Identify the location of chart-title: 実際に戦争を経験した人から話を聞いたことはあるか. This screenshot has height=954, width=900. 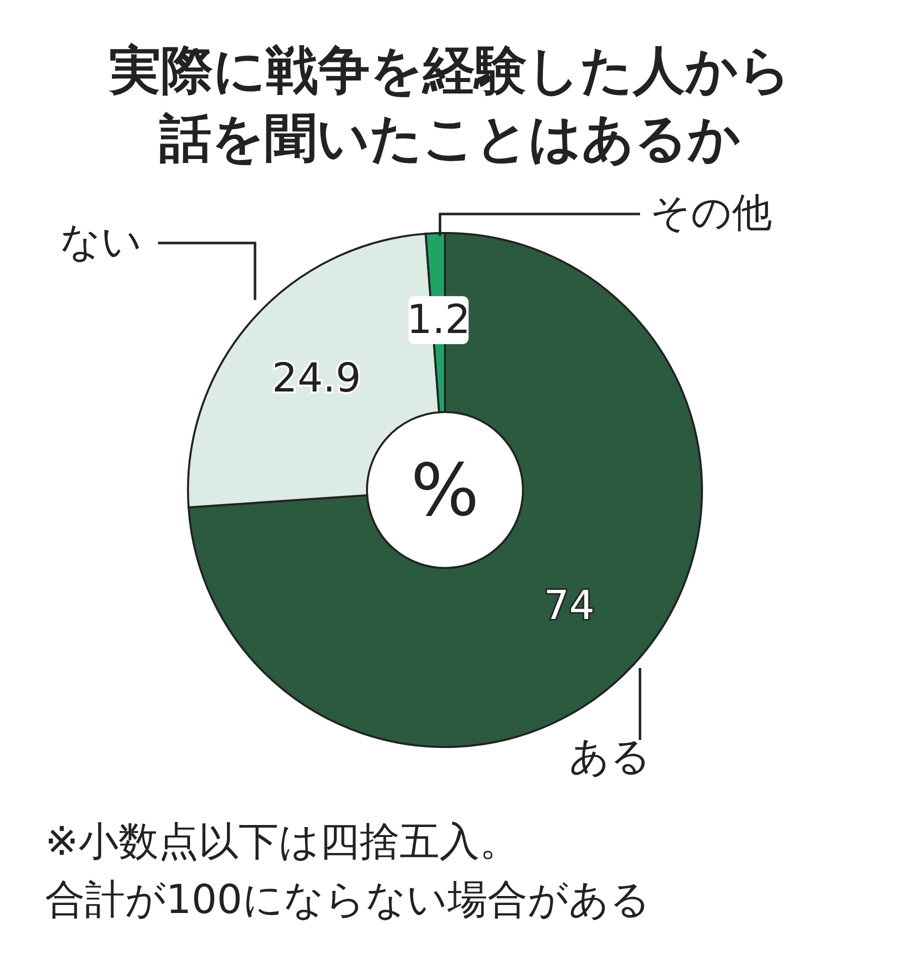
(449, 105).